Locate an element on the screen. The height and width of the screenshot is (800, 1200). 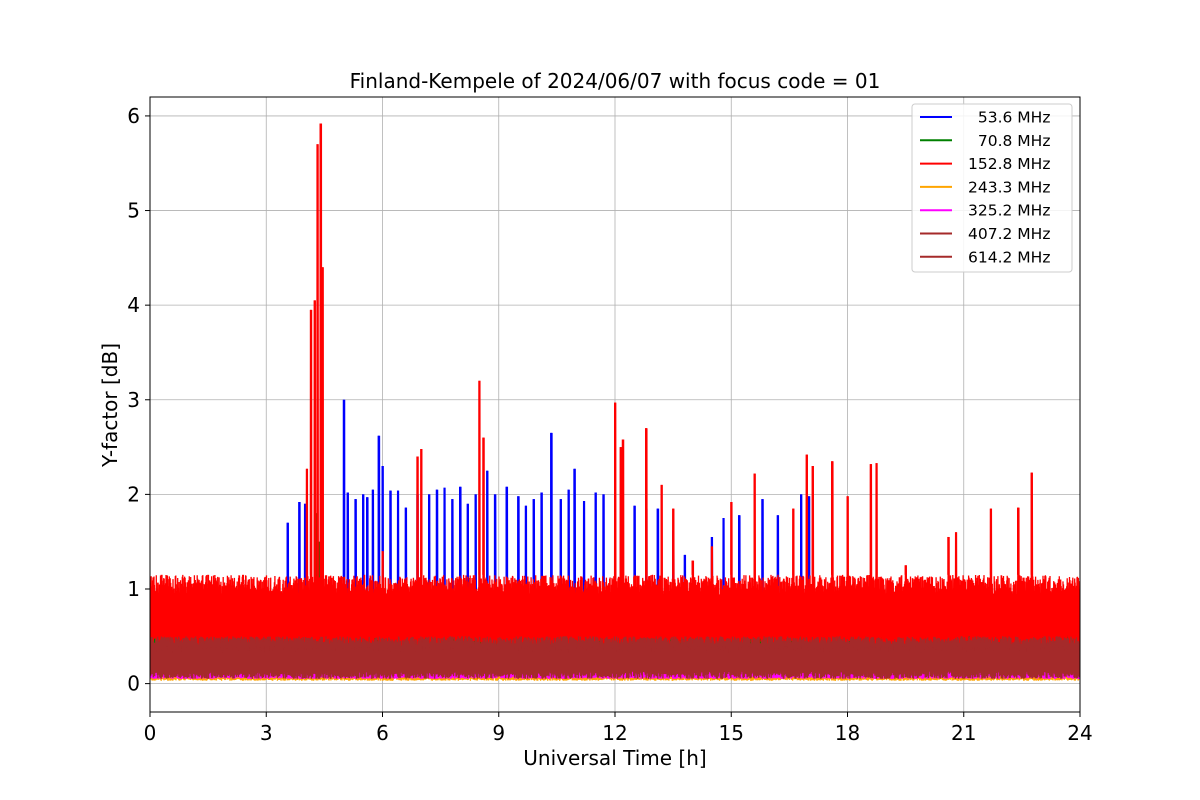
x-tick-label: 24 is located at coordinates (1079, 733).